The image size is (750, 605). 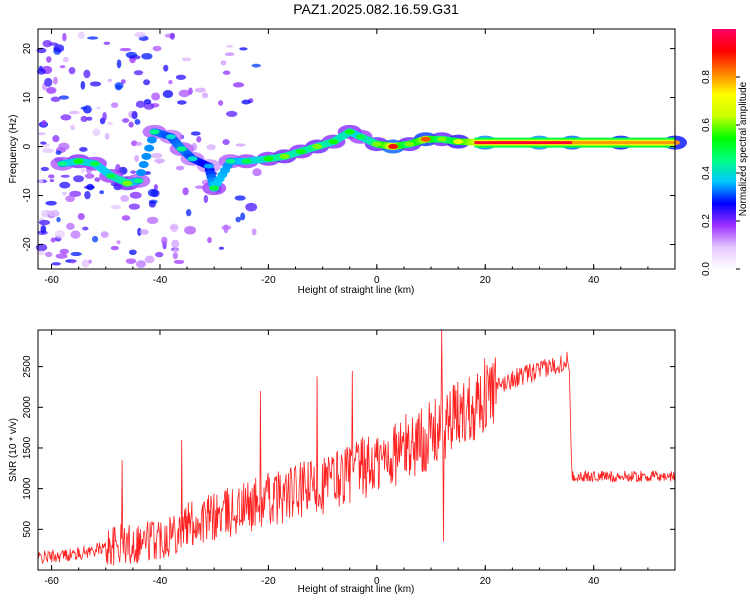 I want to click on snr-x-tick-label: 0, so click(x=377, y=581).